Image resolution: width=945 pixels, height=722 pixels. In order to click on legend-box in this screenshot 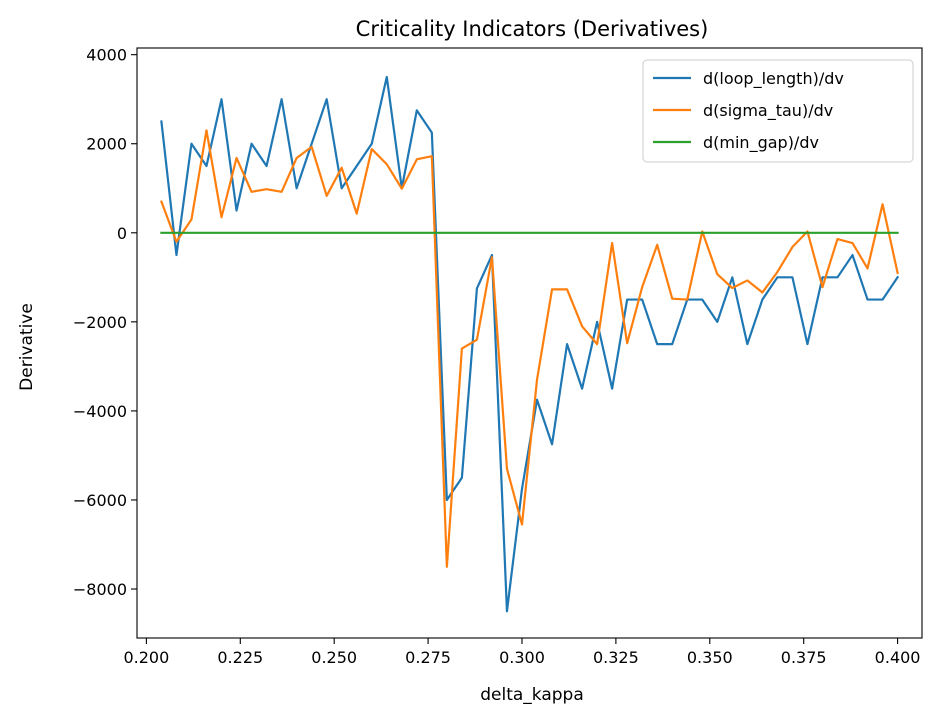, I will do `click(778, 111)`.